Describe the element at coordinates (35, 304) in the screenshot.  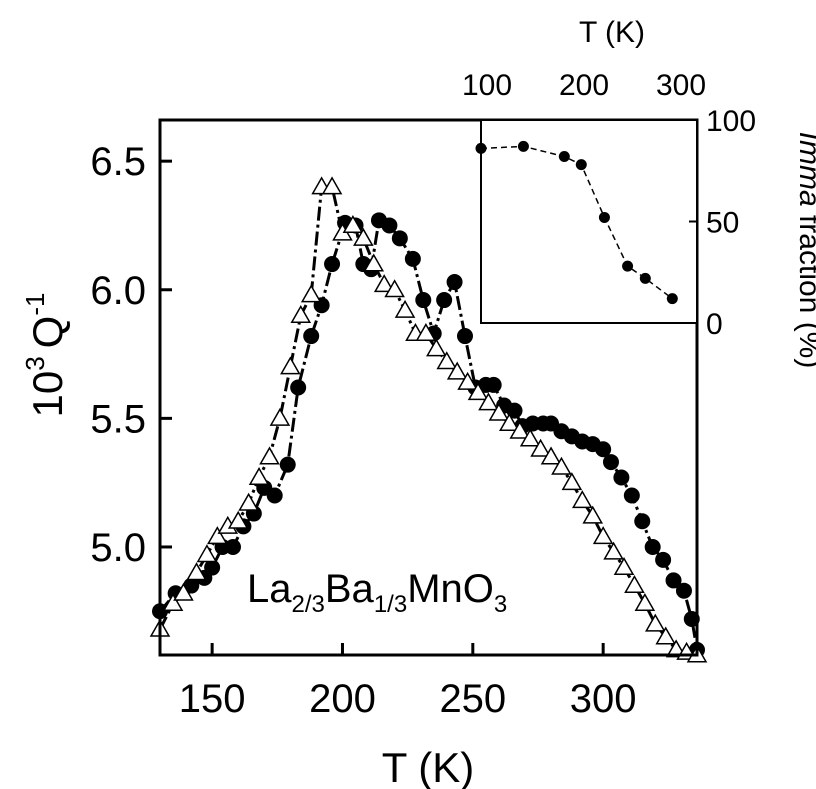
I see `y-label-unit-exponent: -1` at that location.